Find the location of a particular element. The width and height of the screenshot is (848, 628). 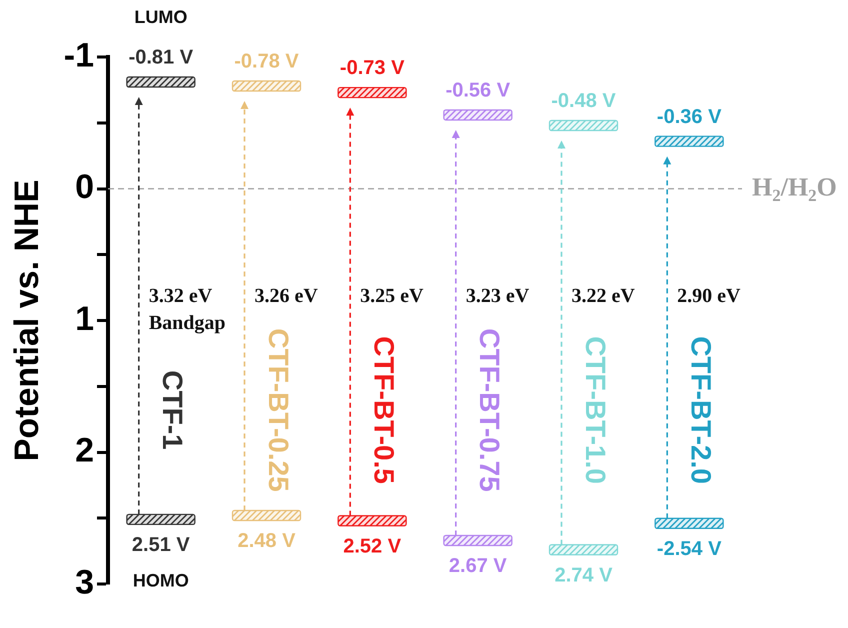

data-label: 2.51 V is located at coordinates (161, 545).